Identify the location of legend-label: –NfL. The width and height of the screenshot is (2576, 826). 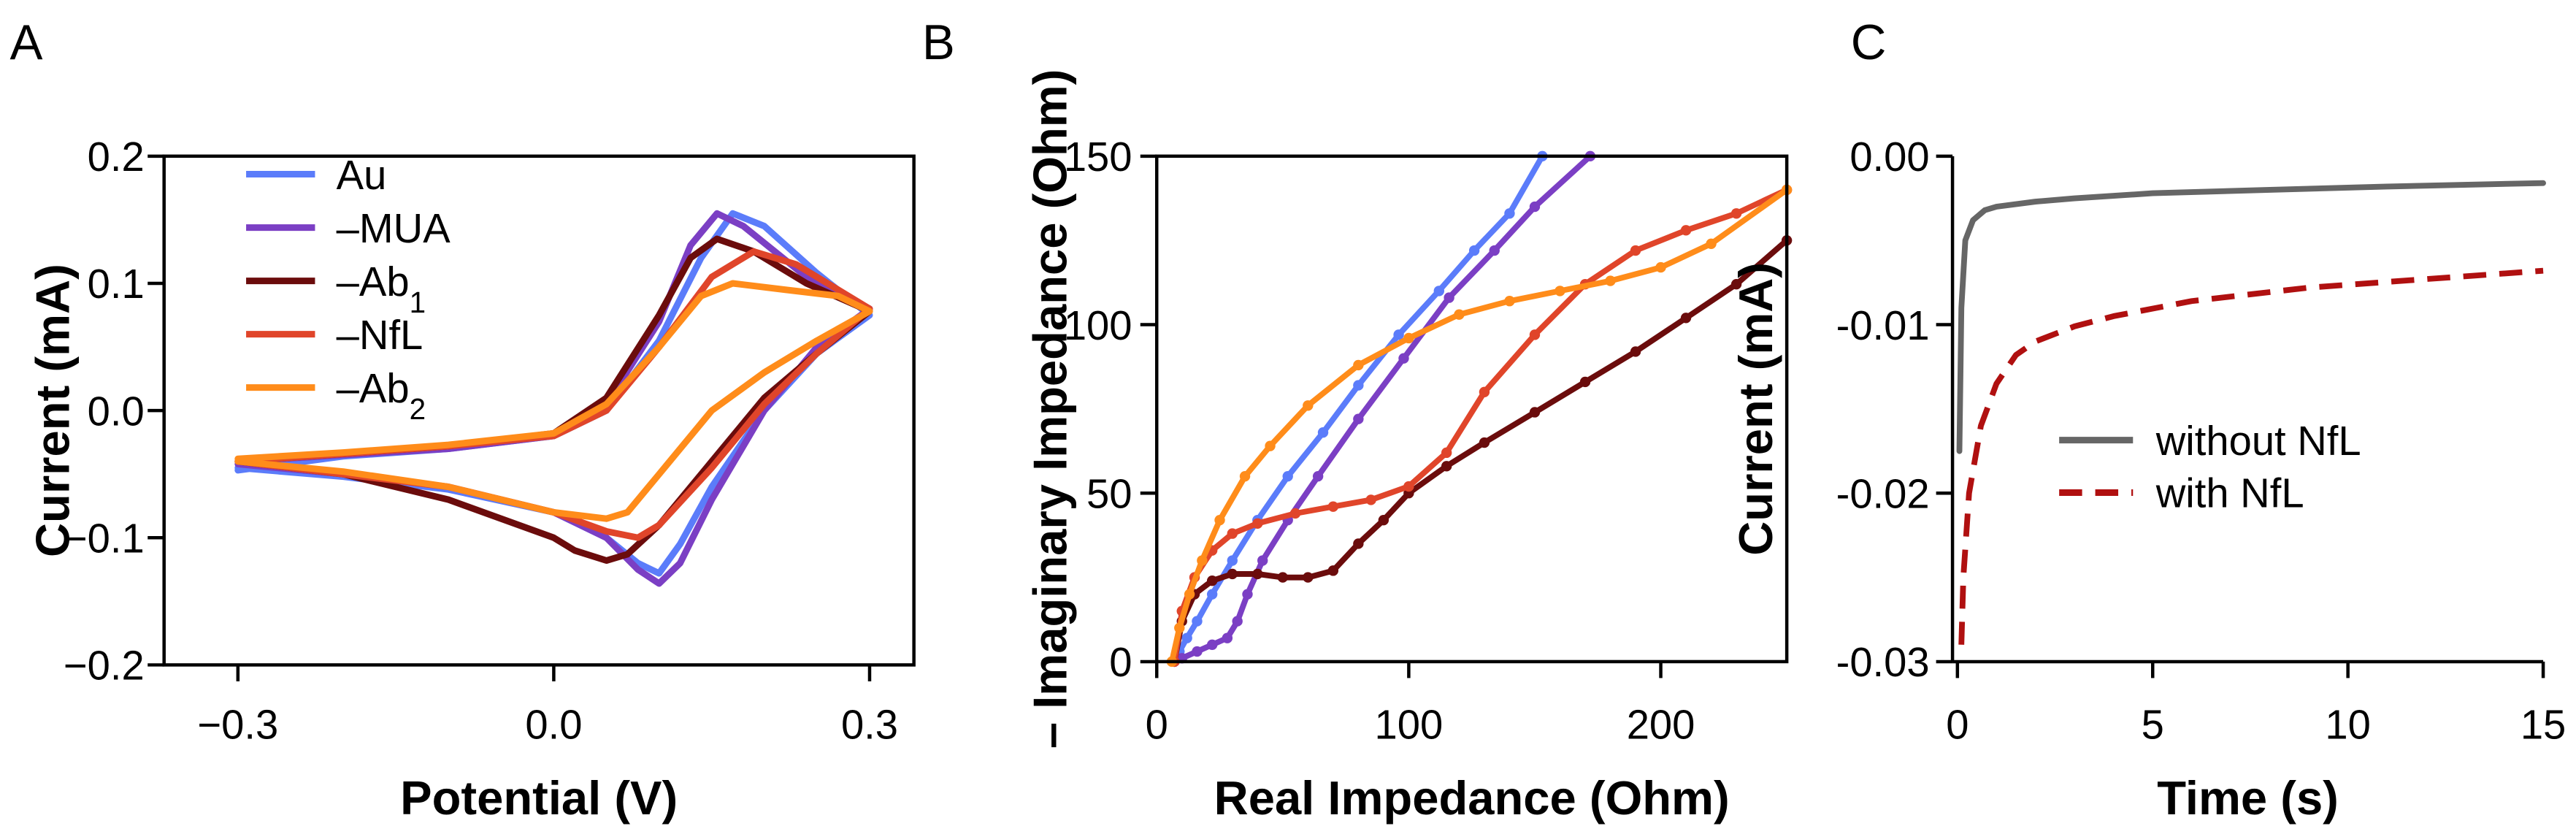
(380, 335).